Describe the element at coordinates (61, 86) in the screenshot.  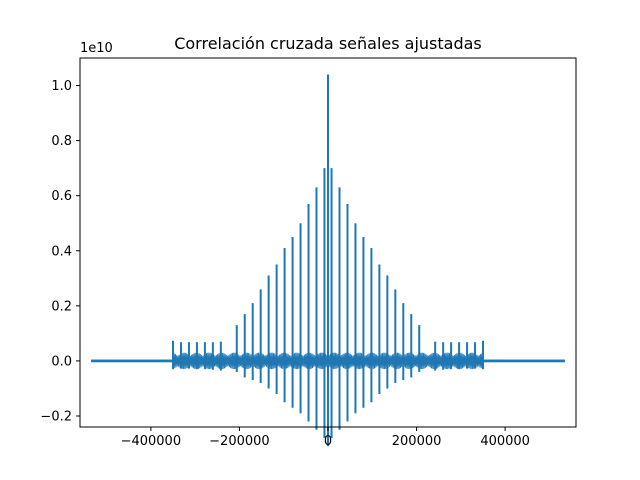
I see `y-tick-label: 1.0` at that location.